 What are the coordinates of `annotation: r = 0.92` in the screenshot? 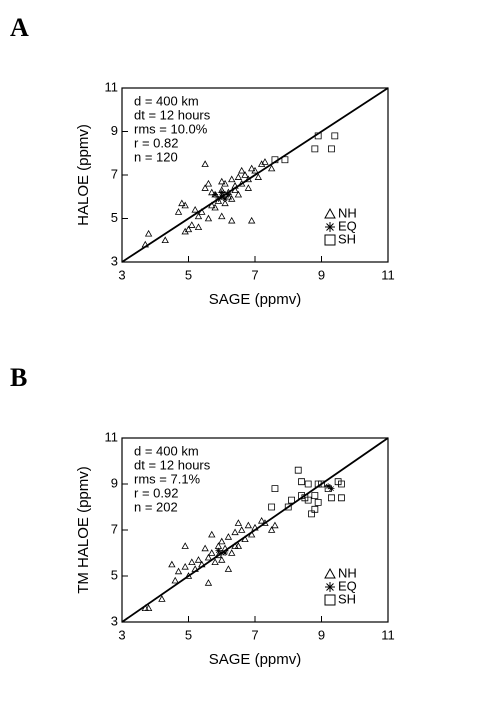 It's located at (156, 492).